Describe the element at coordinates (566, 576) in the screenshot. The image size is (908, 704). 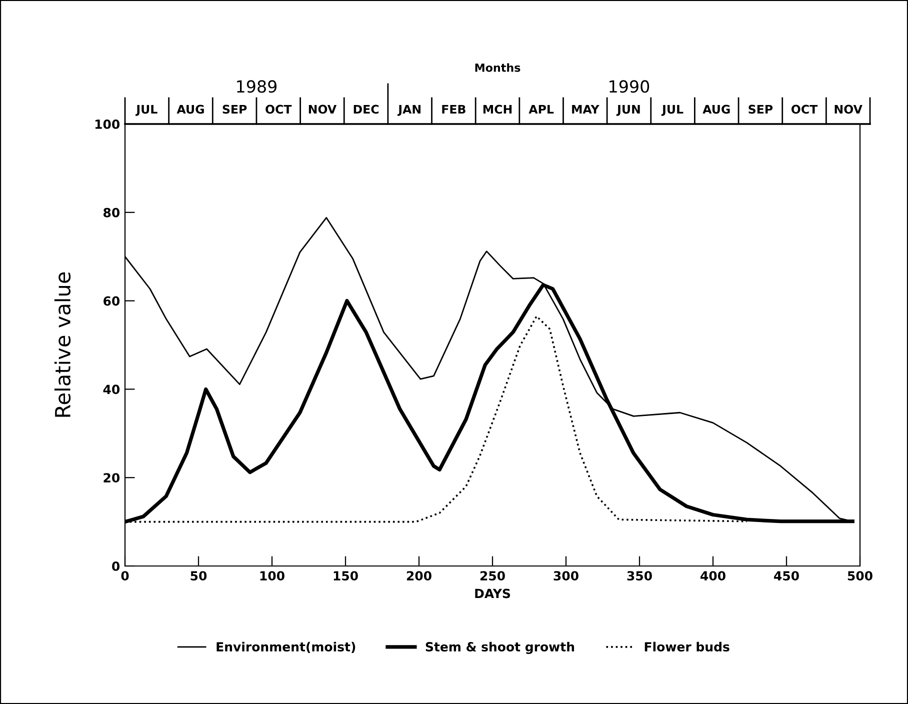
I see `x-tick-label: 300` at that location.